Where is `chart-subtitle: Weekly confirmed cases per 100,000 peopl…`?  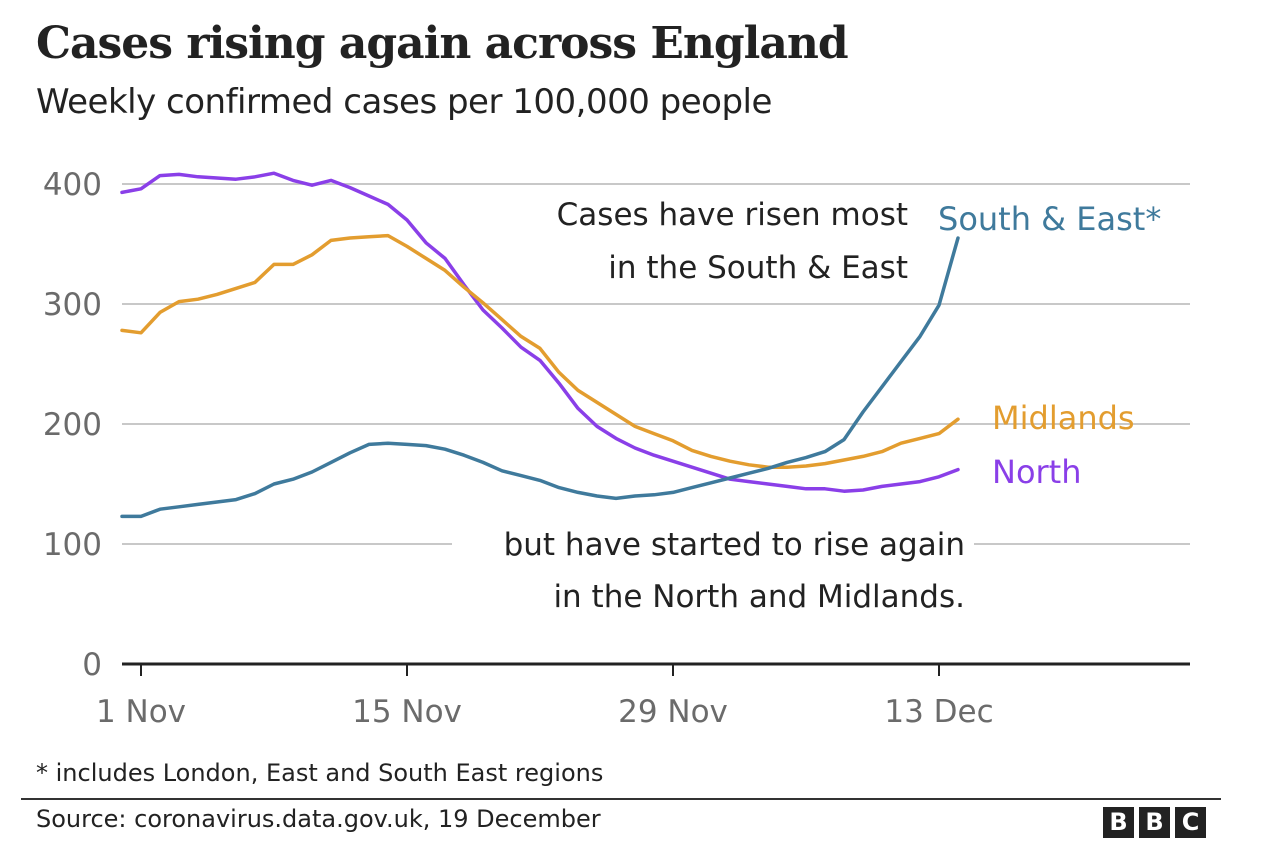
chart-subtitle: Weekly confirmed cases per 100,000 peopl… is located at coordinates (404, 102).